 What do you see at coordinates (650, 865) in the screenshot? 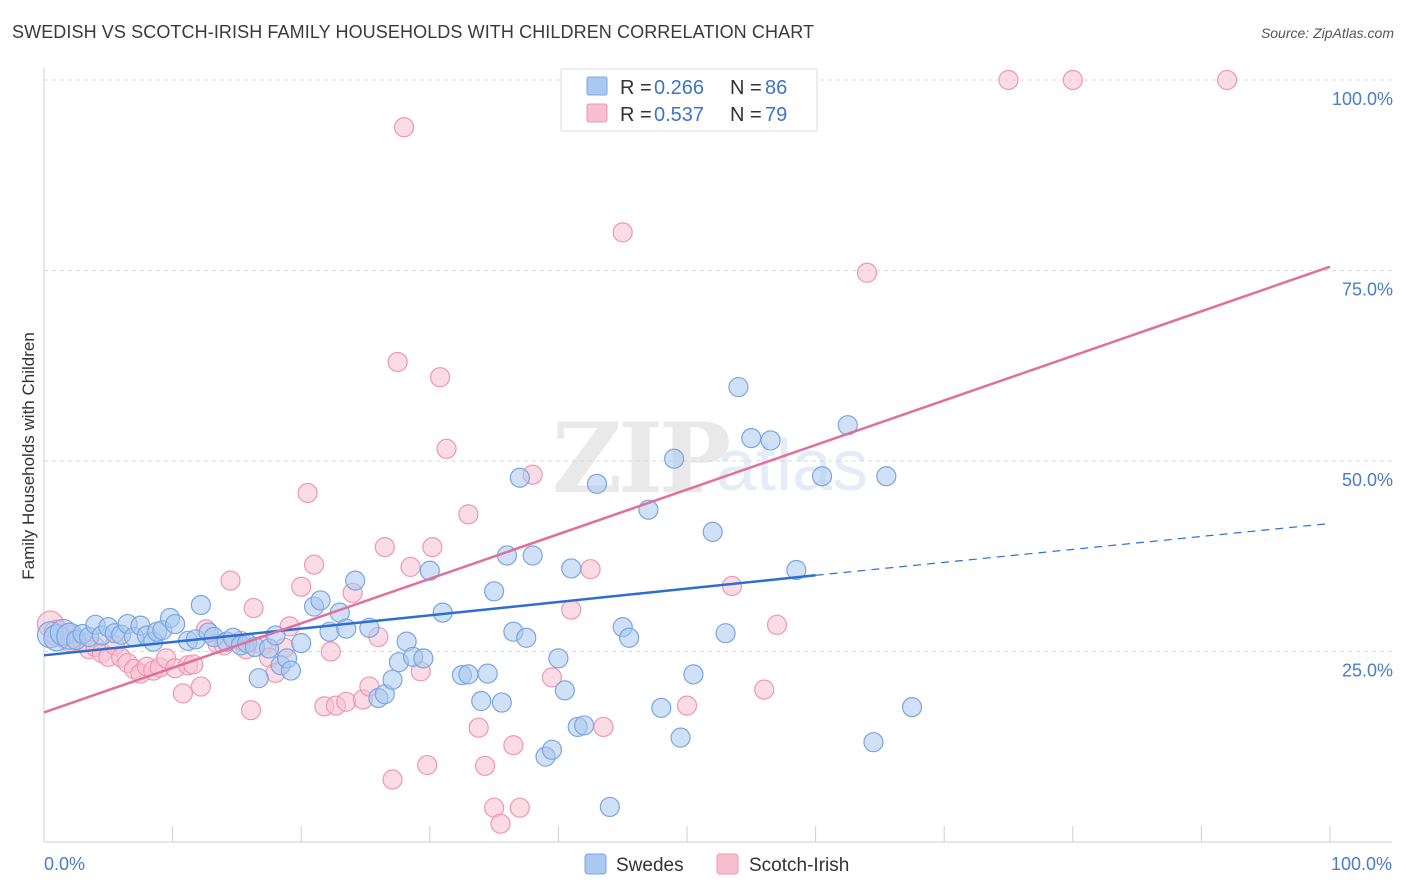
I see `bottom-legend-swedes: Swedes` at bounding box center [650, 865].